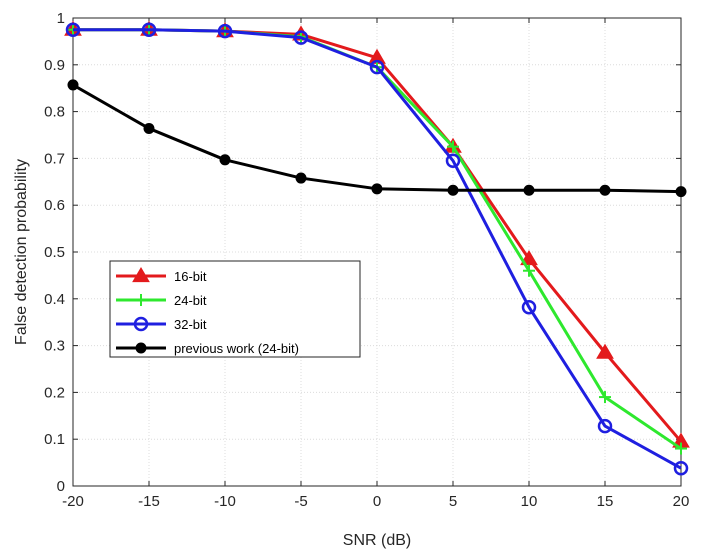  I want to click on x-tick-label: 10, so click(529, 501).